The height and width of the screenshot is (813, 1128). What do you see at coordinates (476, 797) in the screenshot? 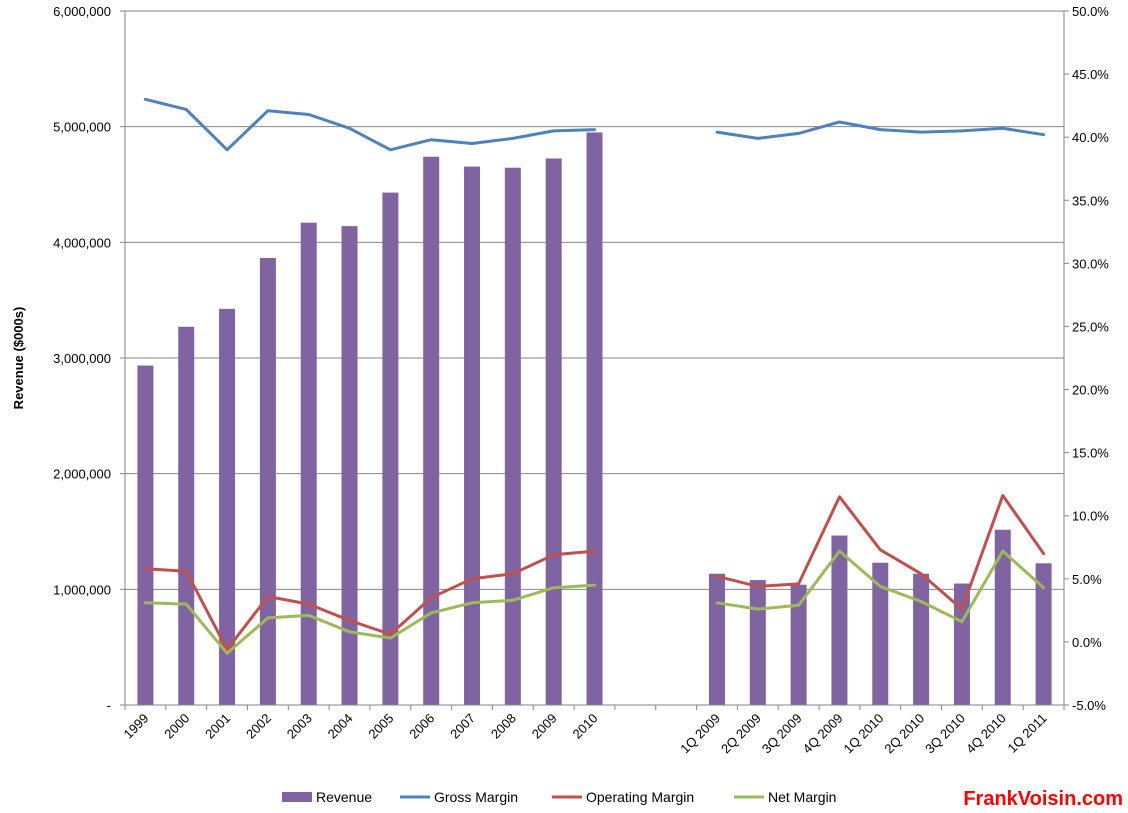
I see `legend-label: Gross Margin` at bounding box center [476, 797].